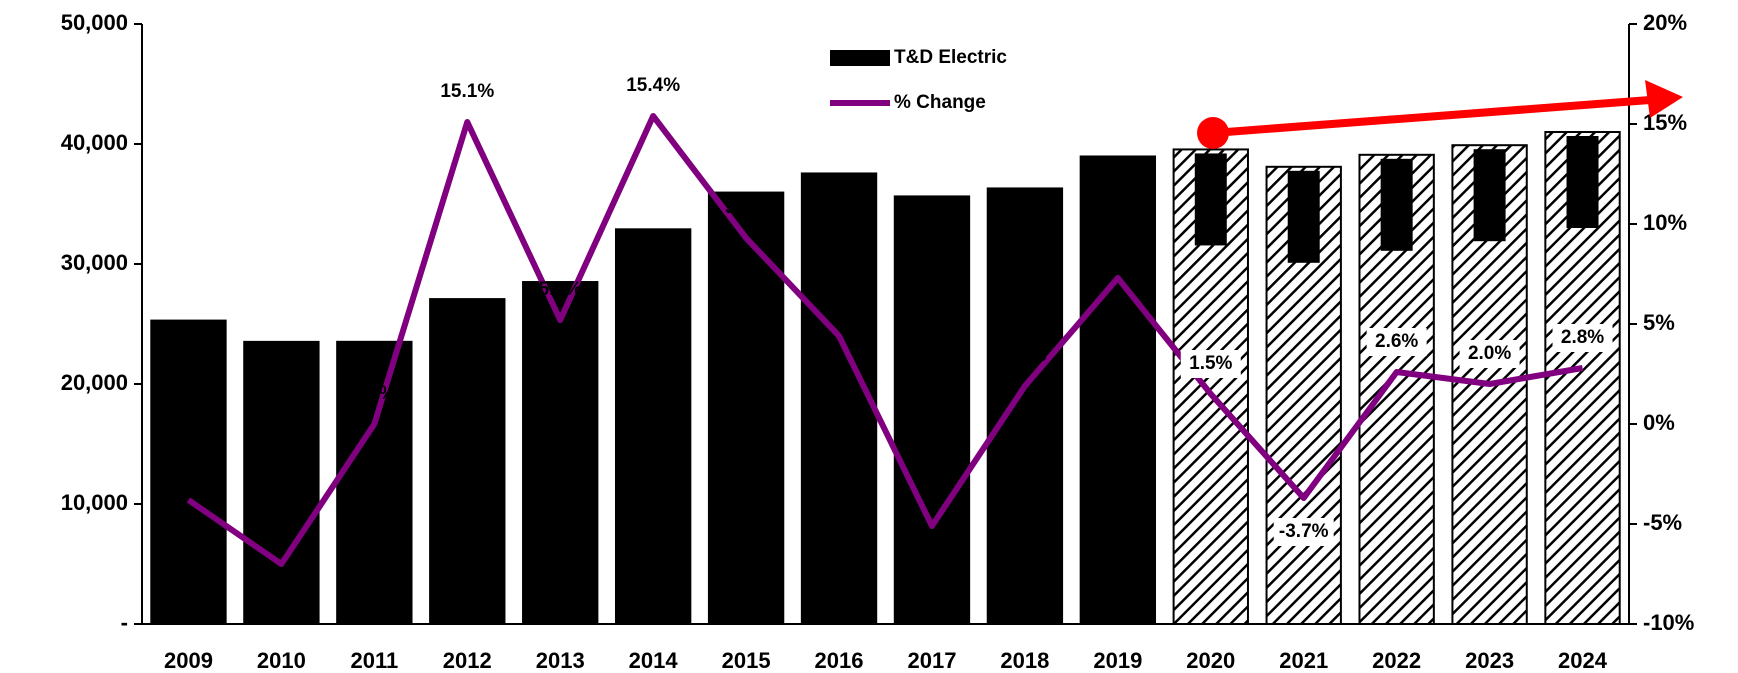  What do you see at coordinates (1659, 322) in the screenshot?
I see `y2-tick-label: 5%` at bounding box center [1659, 322].